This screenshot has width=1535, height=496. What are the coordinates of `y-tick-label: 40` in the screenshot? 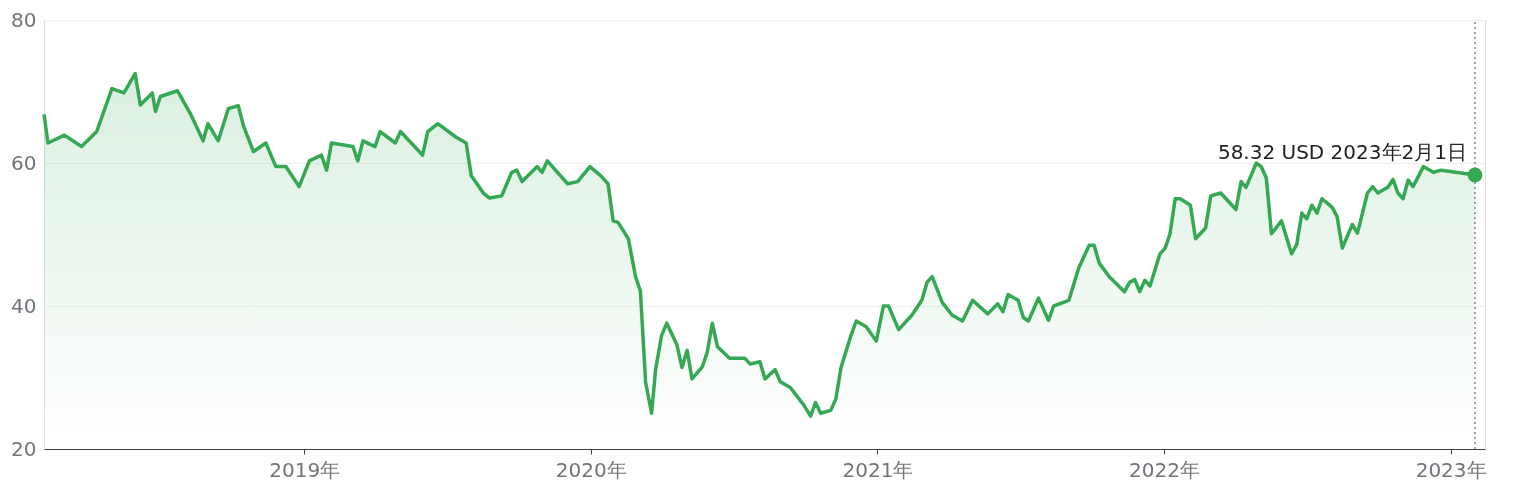 It's located at (24, 305).